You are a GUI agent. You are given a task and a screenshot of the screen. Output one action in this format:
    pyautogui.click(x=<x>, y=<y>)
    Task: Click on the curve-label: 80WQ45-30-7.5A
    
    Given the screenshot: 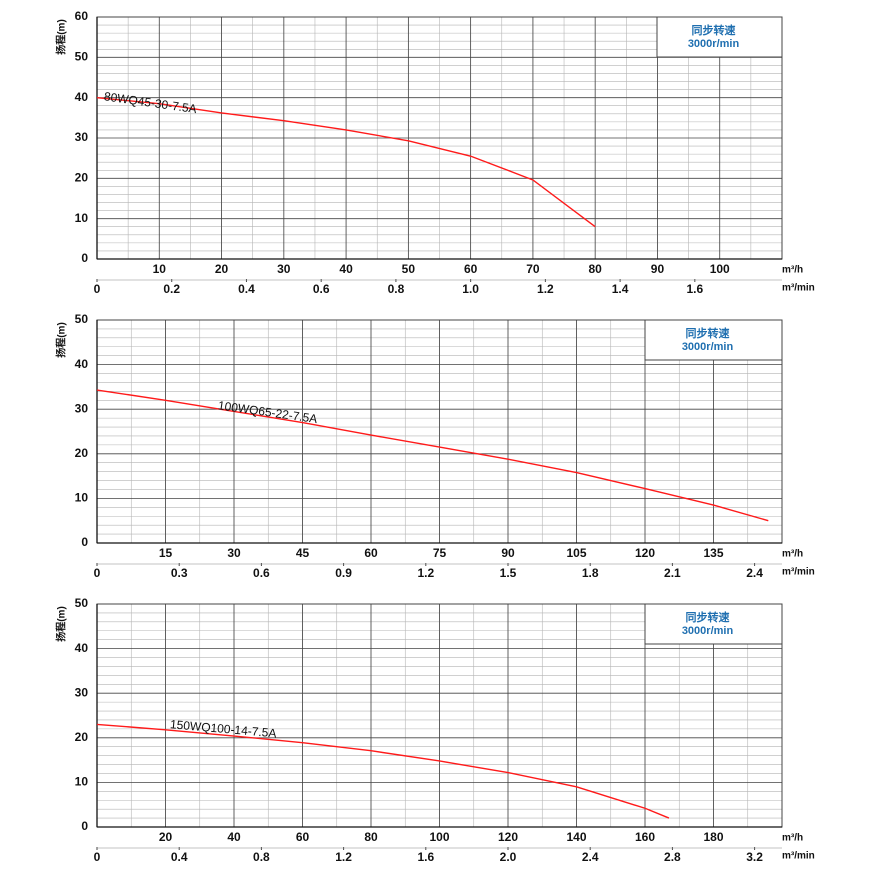 What is the action you would take?
    pyautogui.click(x=150, y=102)
    